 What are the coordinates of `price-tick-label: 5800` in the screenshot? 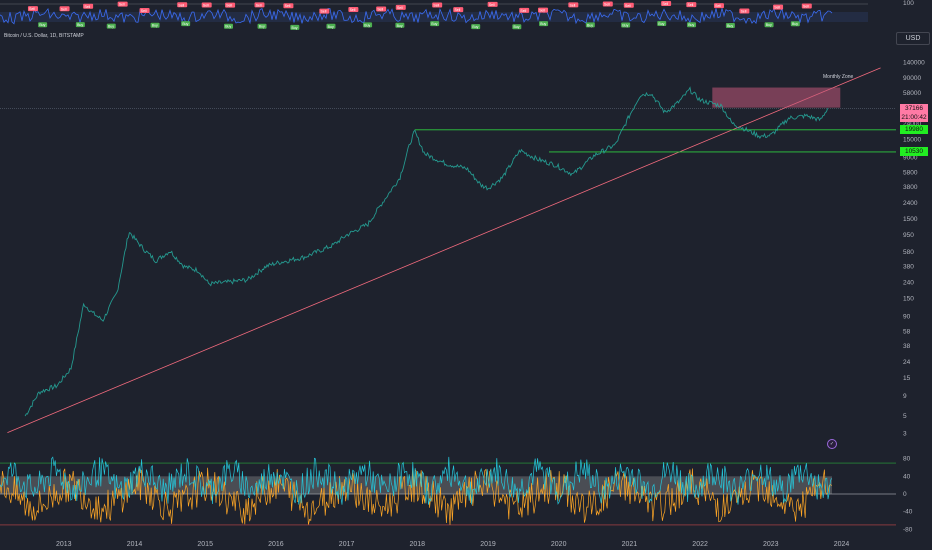 It's located at (910, 173).